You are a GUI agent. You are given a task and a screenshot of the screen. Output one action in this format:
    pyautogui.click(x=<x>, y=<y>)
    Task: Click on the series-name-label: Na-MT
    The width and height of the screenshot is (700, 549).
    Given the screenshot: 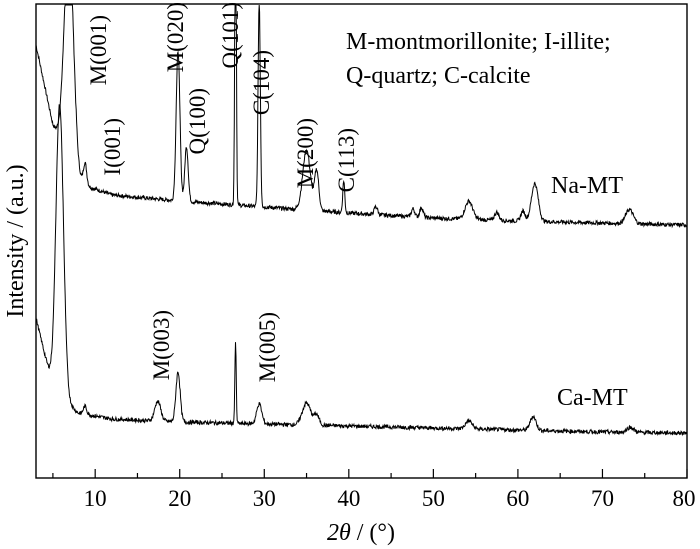 What is the action you would take?
    pyautogui.click(x=587, y=186)
    